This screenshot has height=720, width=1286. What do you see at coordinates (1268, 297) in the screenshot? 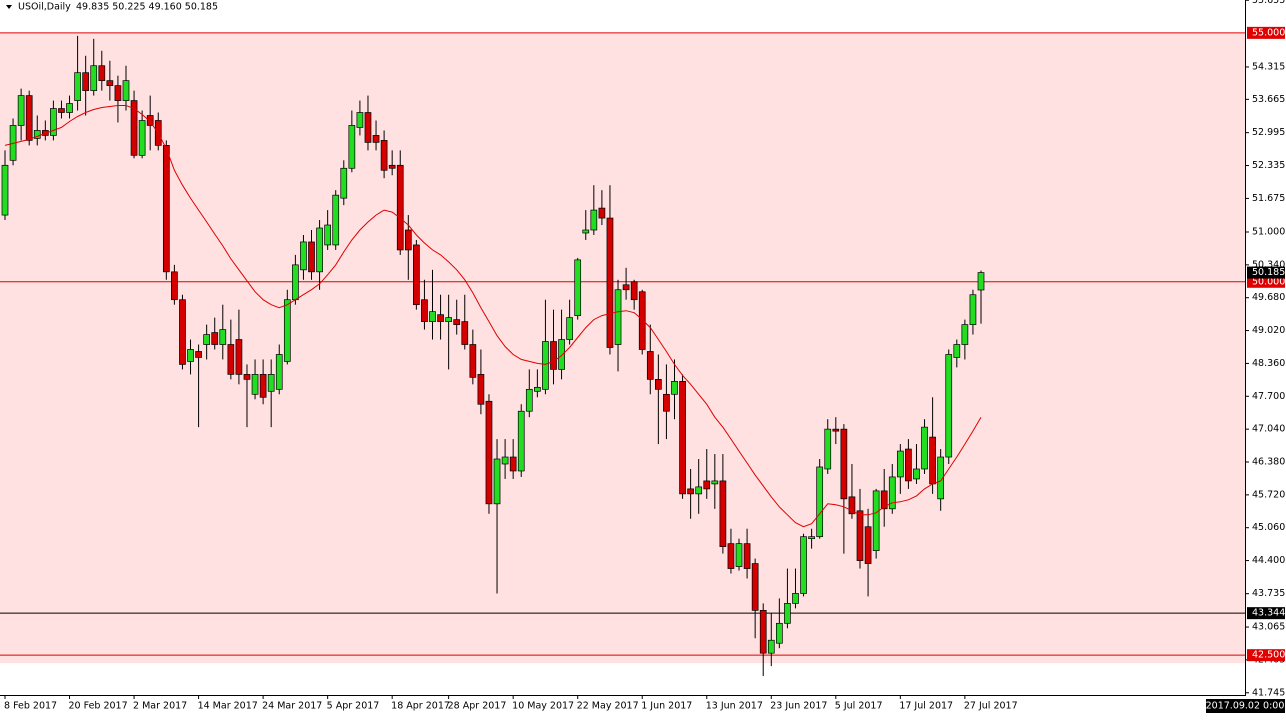
I see `y-tick-label: 49.680` at bounding box center [1268, 297].